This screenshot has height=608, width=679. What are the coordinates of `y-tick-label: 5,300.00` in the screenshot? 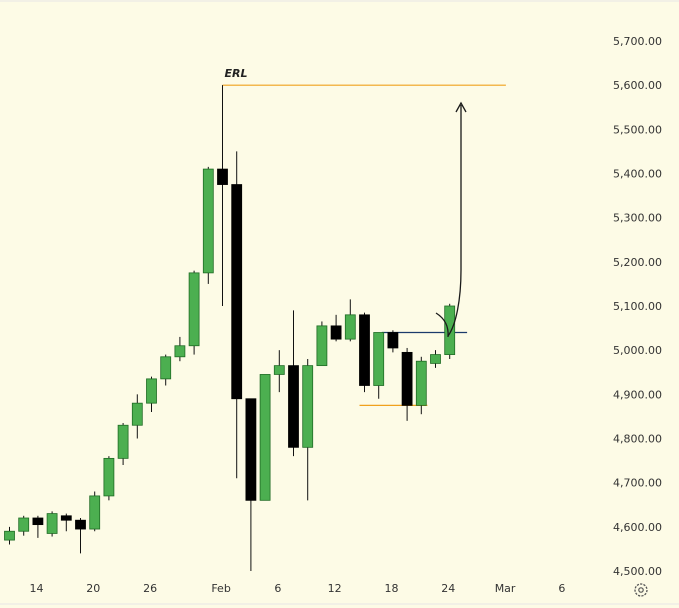 It's located at (637, 218).